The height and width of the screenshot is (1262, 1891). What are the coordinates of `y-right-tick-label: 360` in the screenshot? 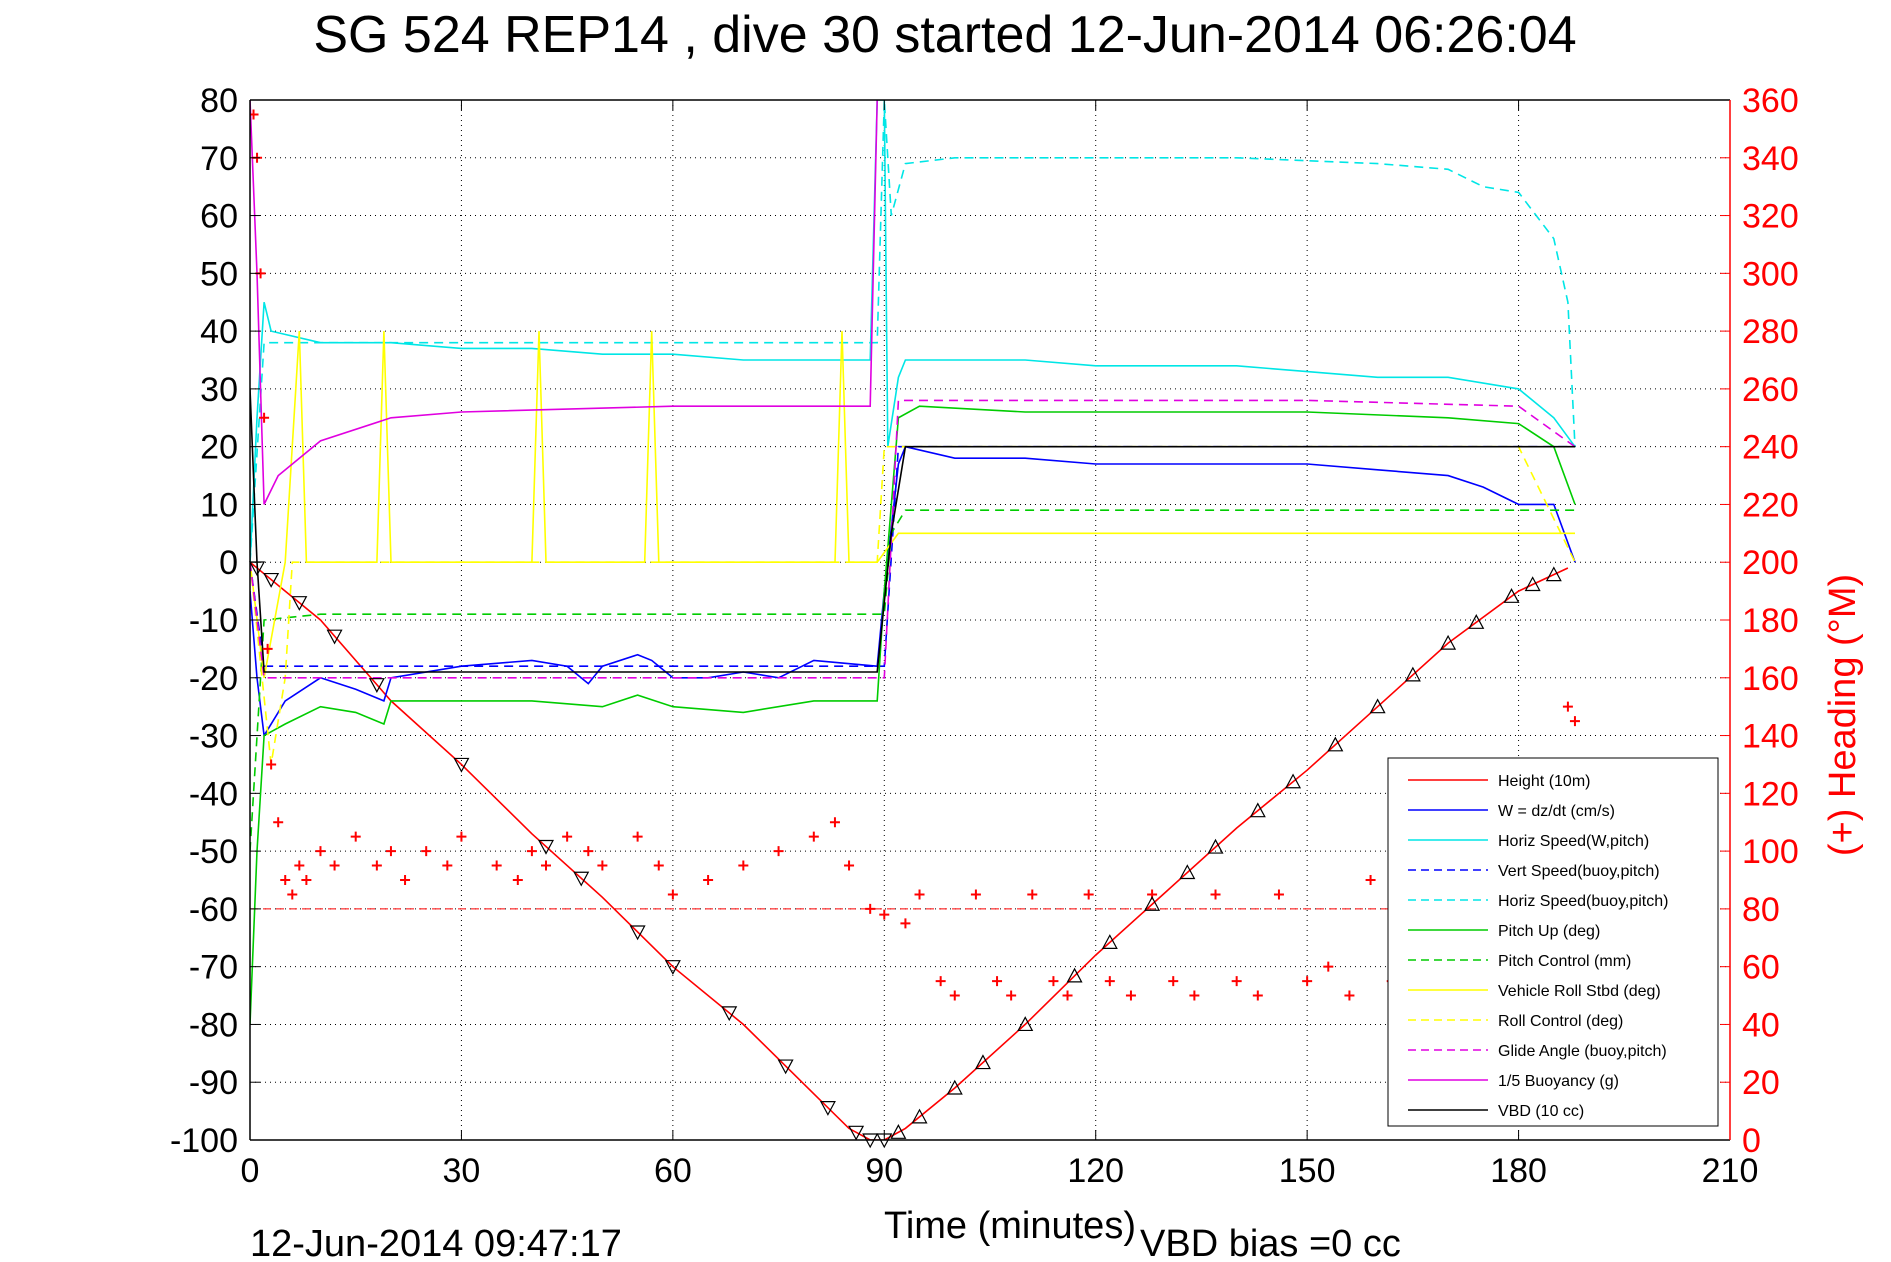 It's located at (1770, 101).